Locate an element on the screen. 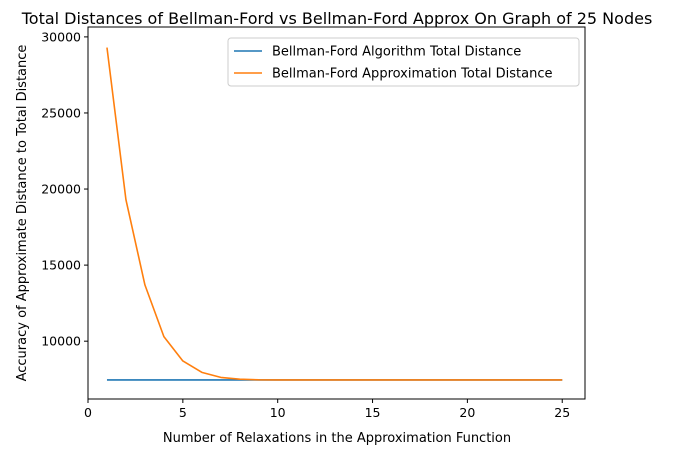  x-tick-label: 5 is located at coordinates (183, 412).